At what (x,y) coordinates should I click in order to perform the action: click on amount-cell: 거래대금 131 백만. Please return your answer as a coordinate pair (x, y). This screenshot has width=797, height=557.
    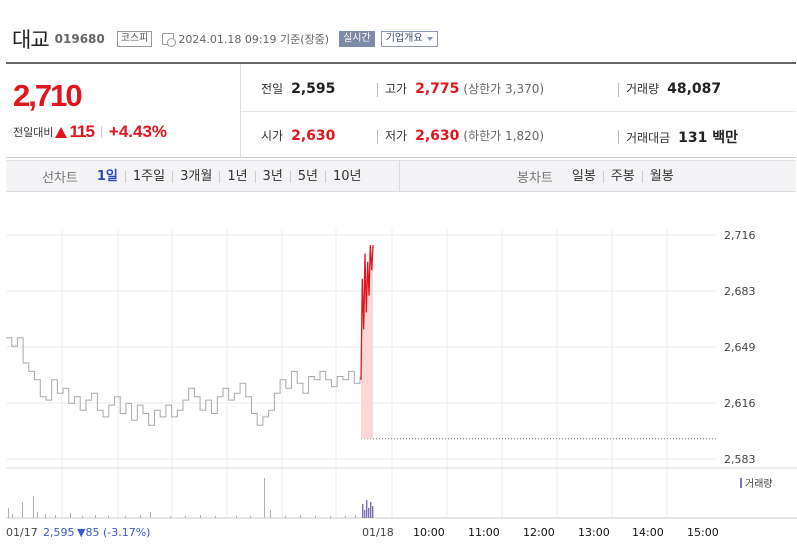
    Looking at the image, I should click on (682, 137).